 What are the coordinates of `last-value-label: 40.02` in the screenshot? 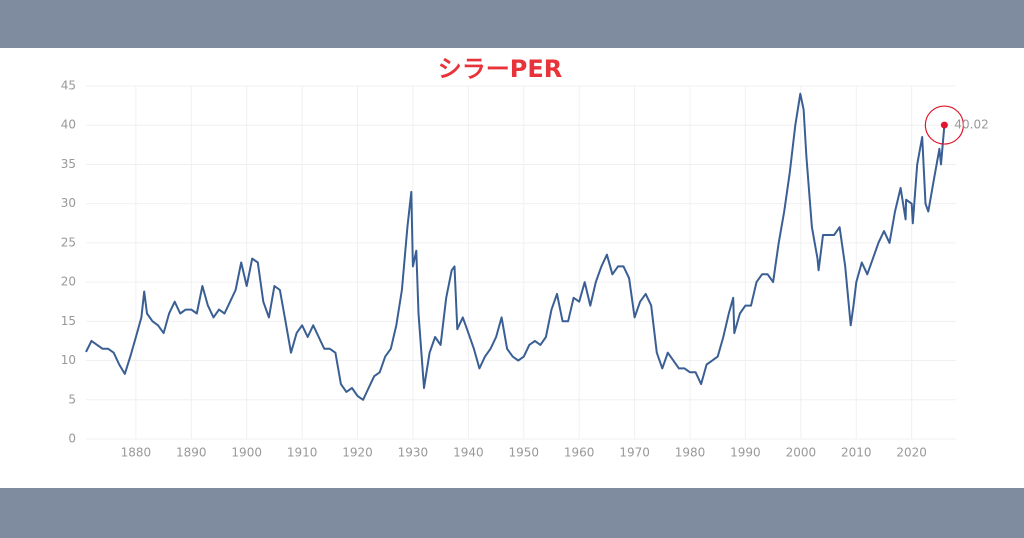 It's located at (971, 125).